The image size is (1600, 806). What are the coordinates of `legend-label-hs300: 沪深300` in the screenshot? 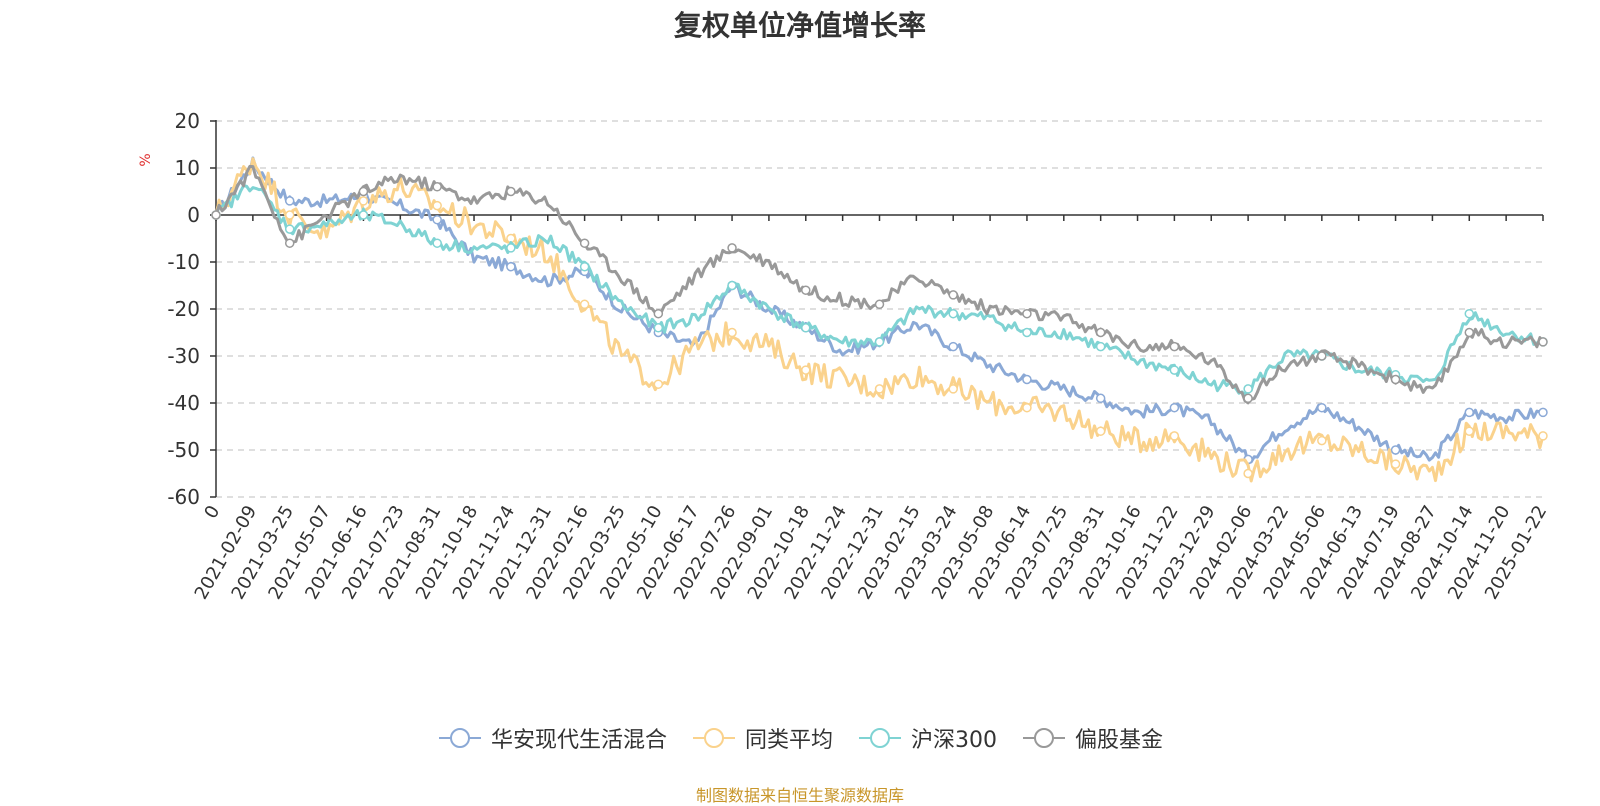 It's located at (954, 740).